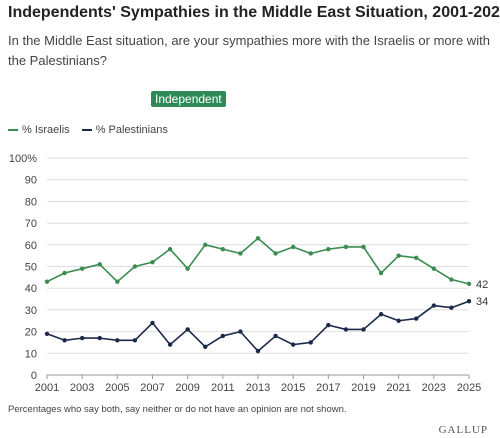  I want to click on y-axis-ticks: 0 10 20 30 40 50 60 70 80 90 100%, so click(23, 267).